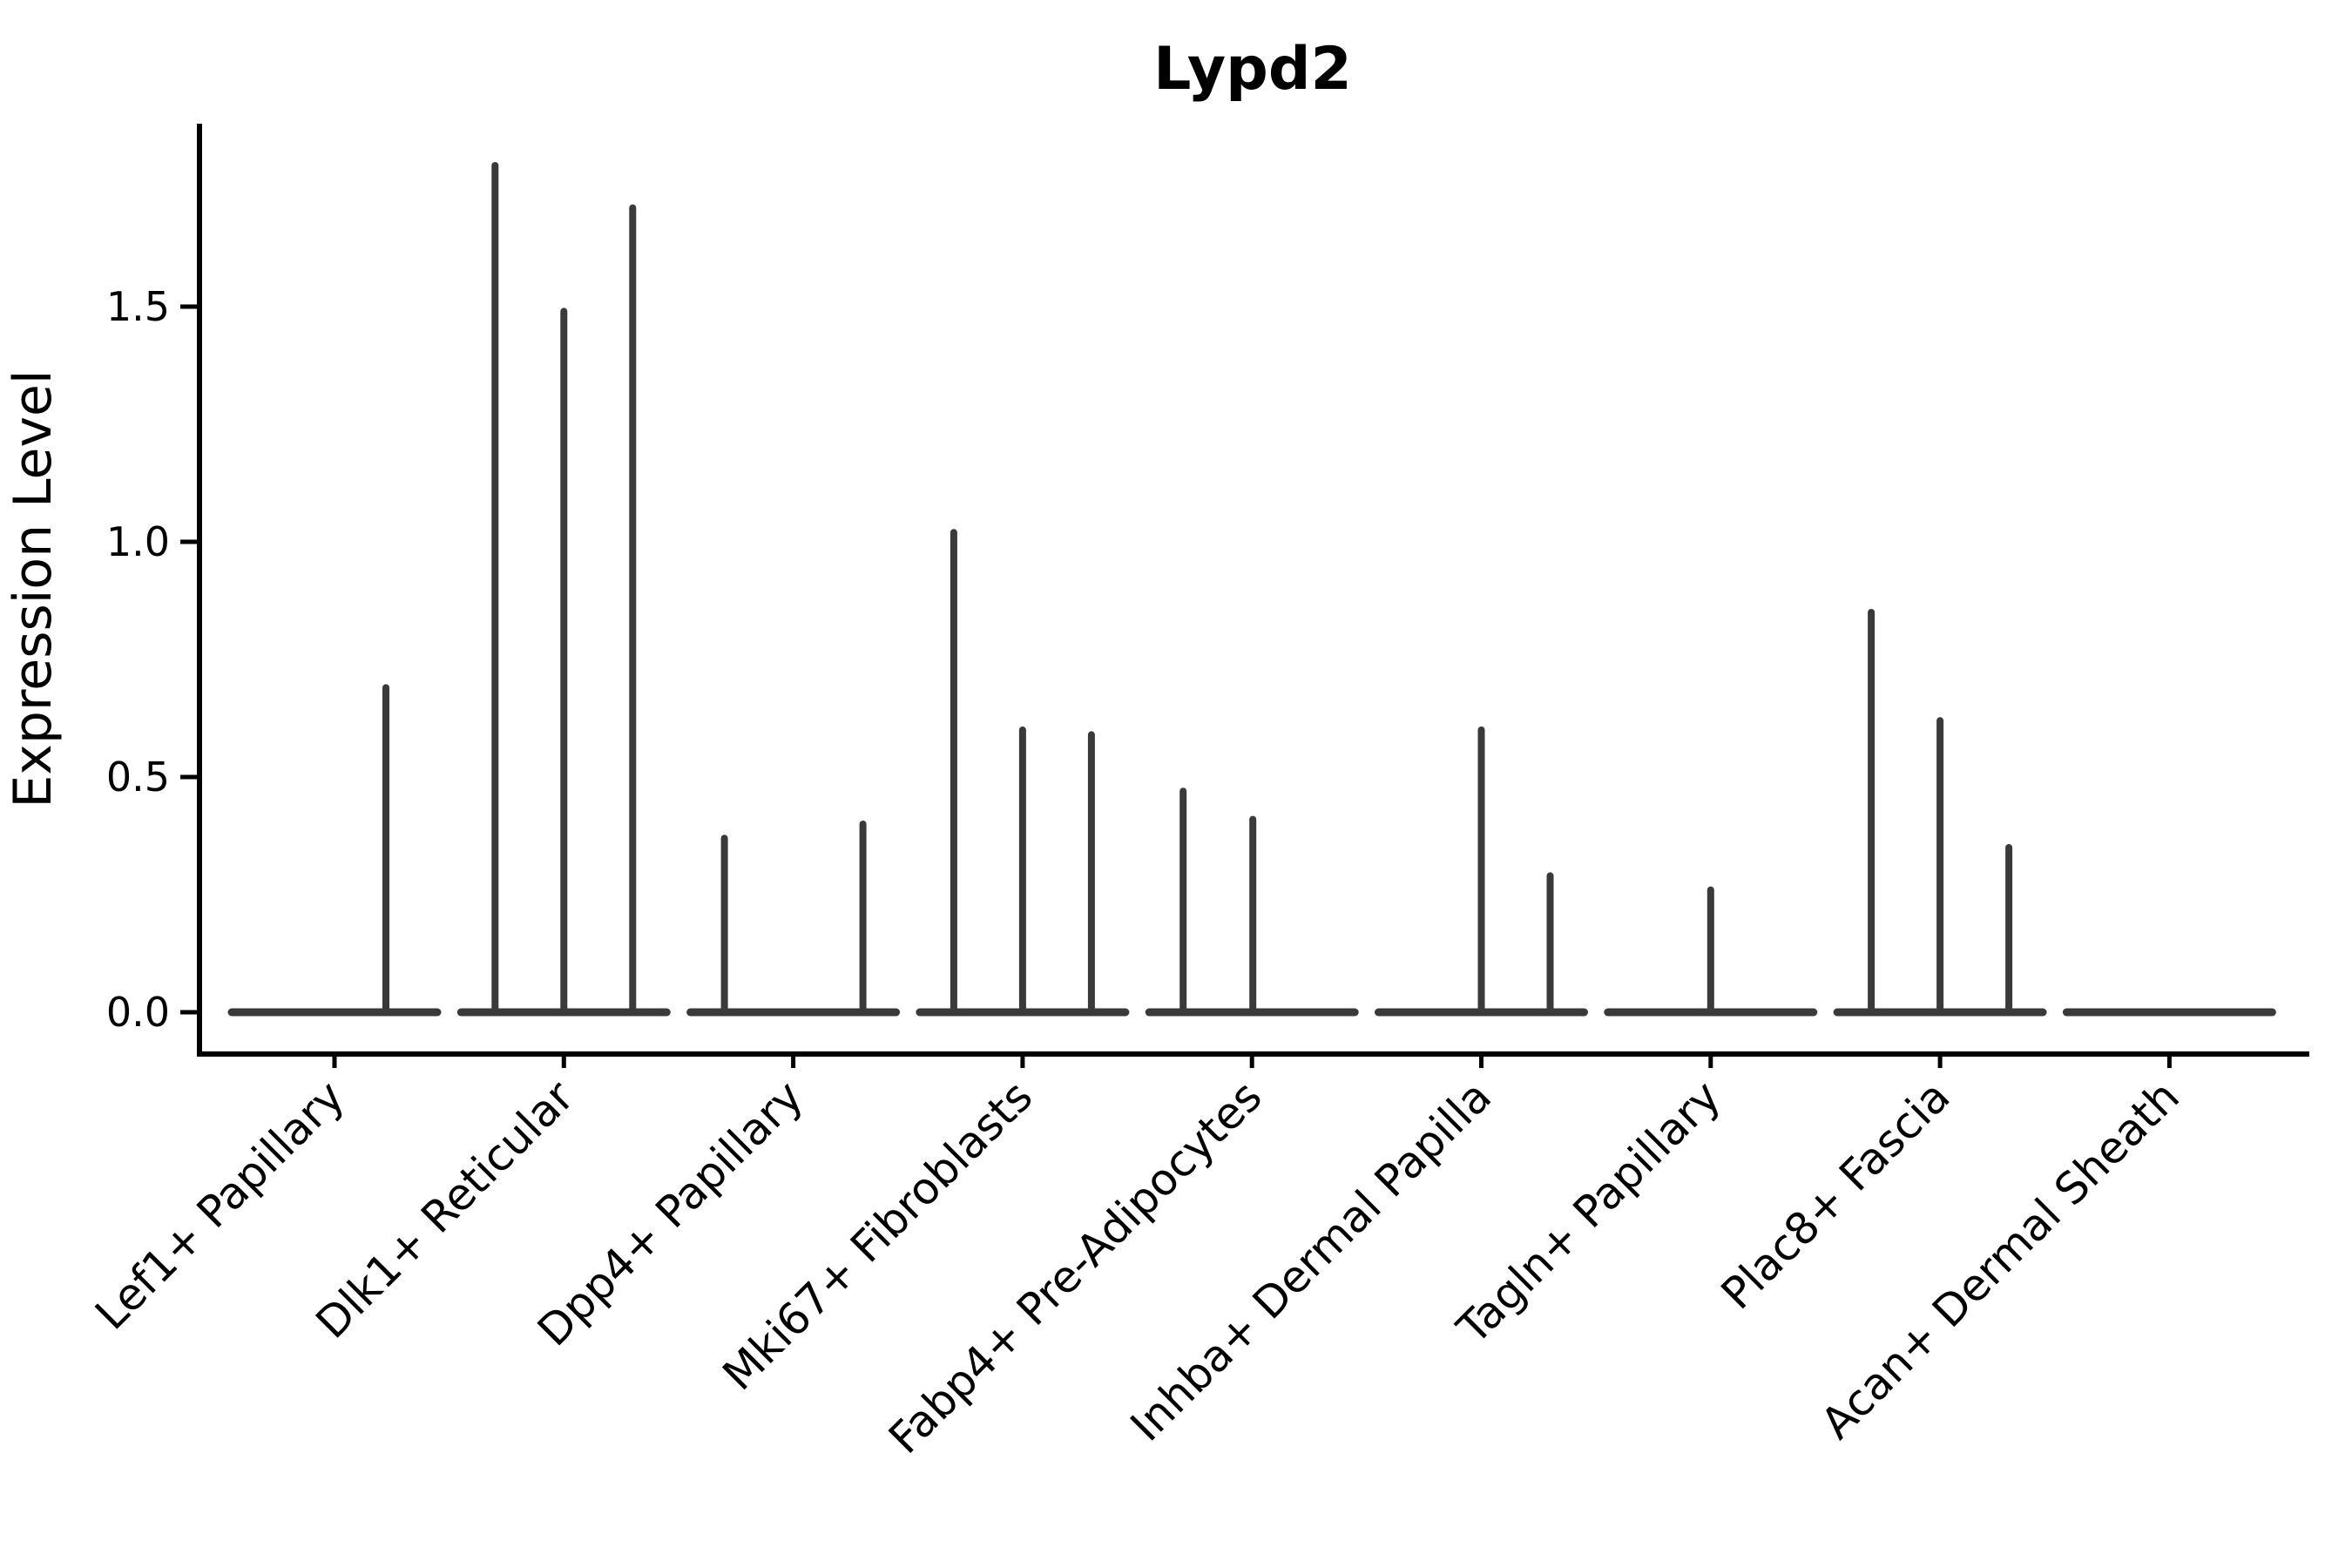 The width and height of the screenshot is (2352, 1568). I want to click on y-tick-label: 0.5, so click(138, 777).